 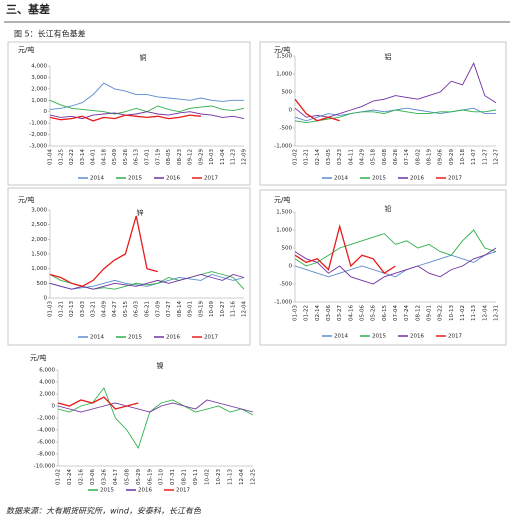 I want to click on x-tick-label: 04-18, so click(x=104, y=157).